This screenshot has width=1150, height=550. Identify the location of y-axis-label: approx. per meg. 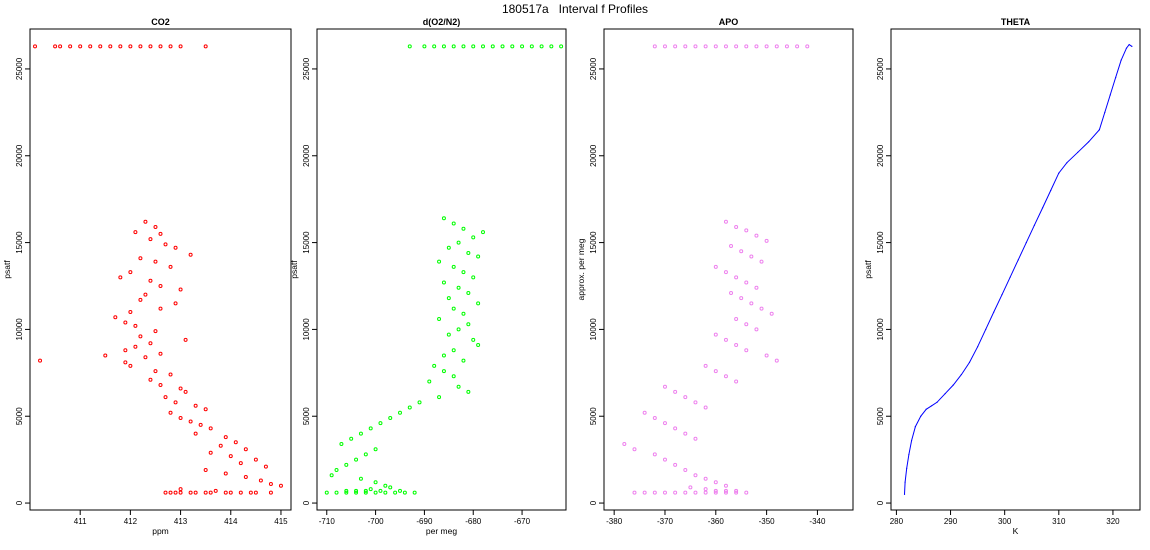
(581, 269).